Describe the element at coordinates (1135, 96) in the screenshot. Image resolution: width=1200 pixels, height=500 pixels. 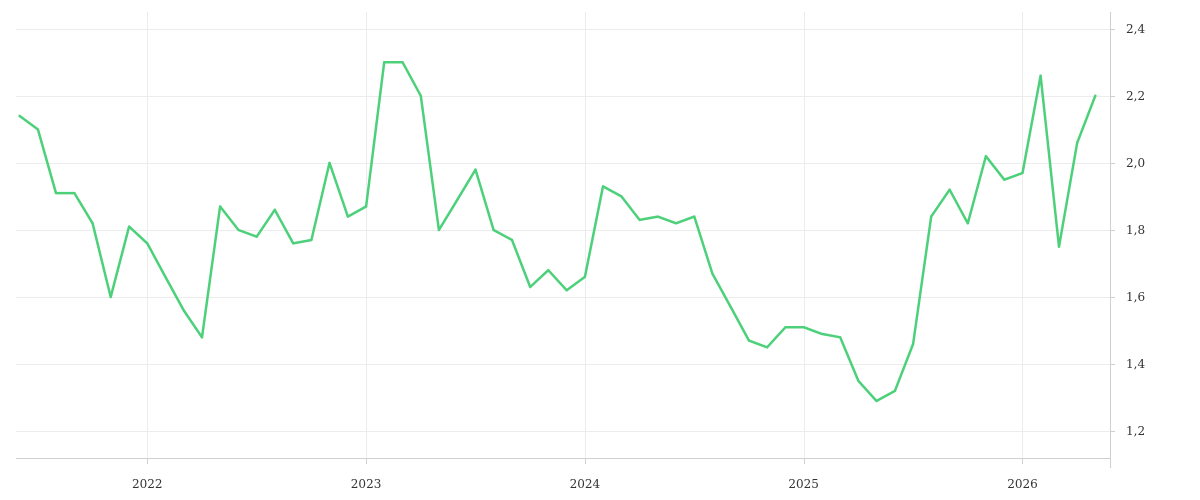
I see `y-tick-label: 2,2` at that location.